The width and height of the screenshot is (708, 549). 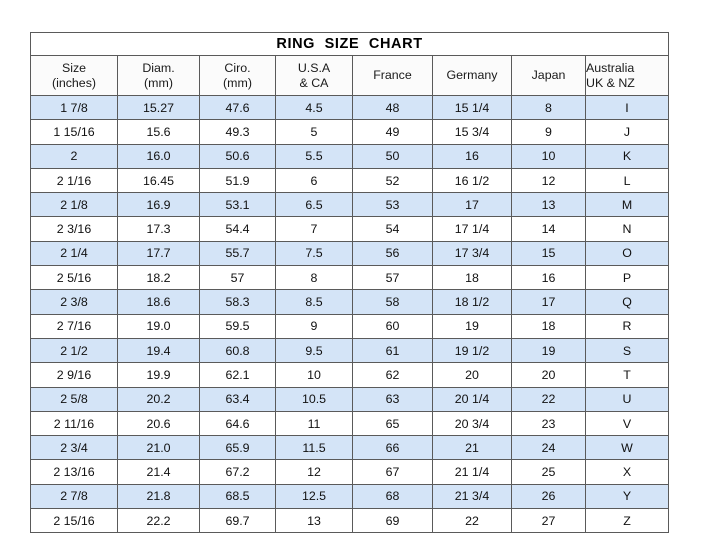 I want to click on column-header-line1: Diam., so click(x=158, y=68).